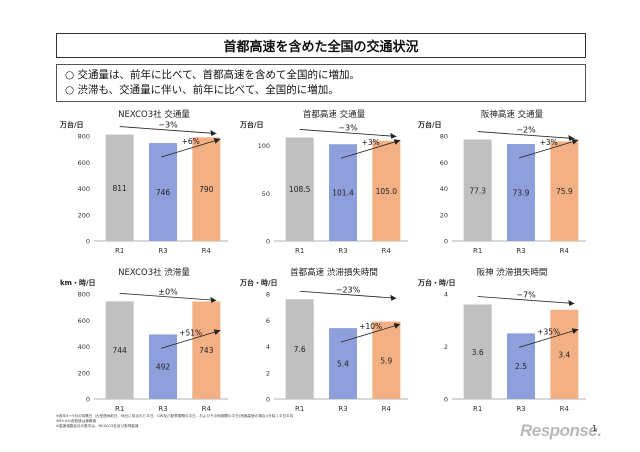 The image size is (640, 452). I want to click on change-label-vs-r3: +10%, so click(370, 326).